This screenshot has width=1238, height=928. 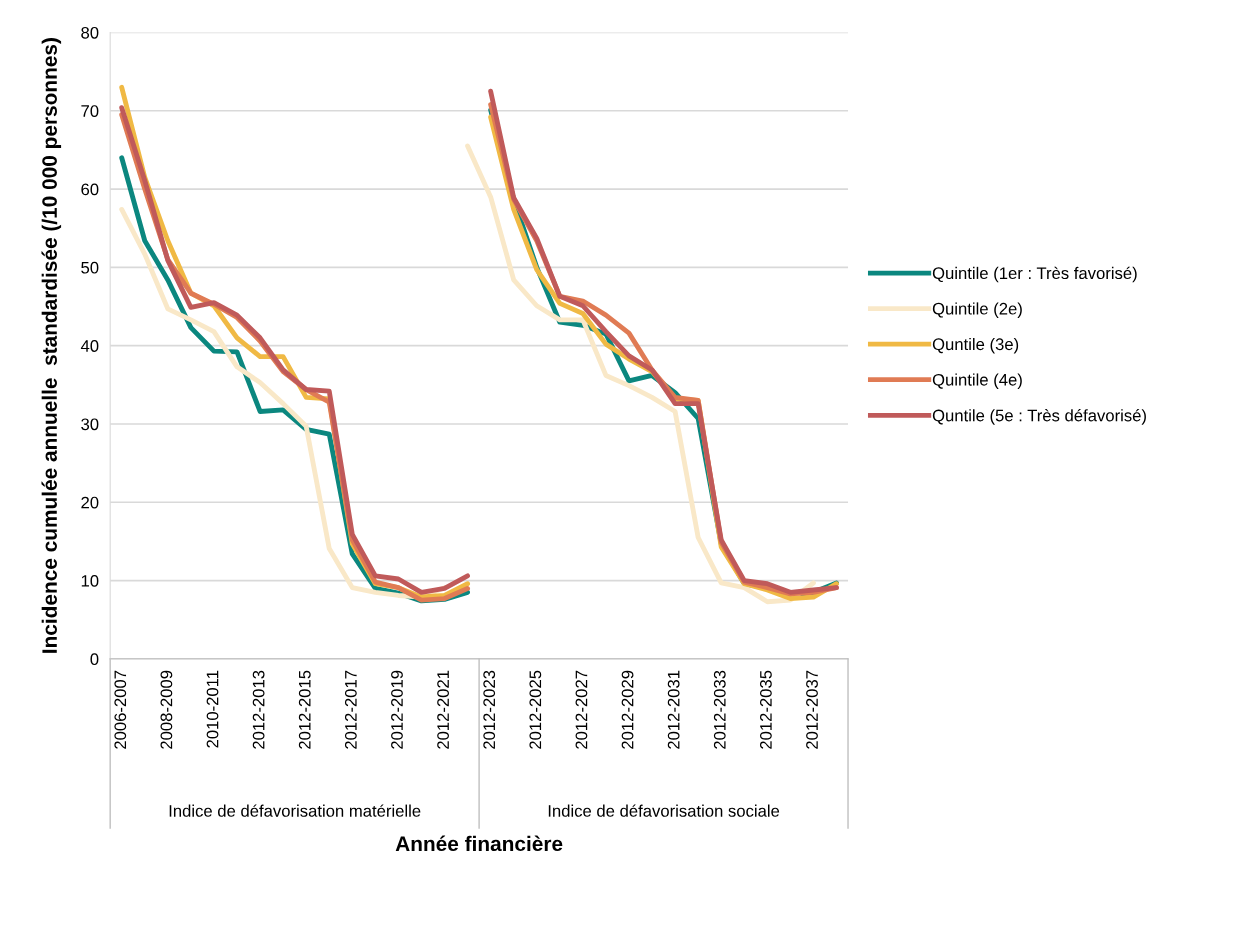 I want to click on x-tick-label: 2010-2011, so click(x=212, y=709).